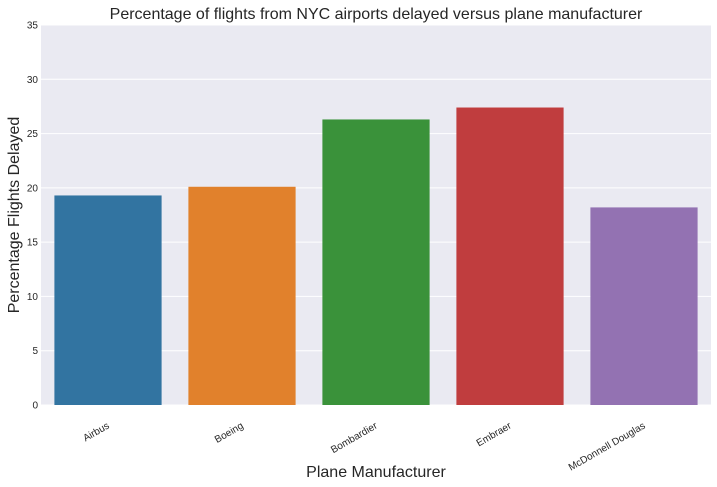 The width and height of the screenshot is (717, 487). What do you see at coordinates (33, 188) in the screenshot?
I see `y-tick-label: 20` at bounding box center [33, 188].